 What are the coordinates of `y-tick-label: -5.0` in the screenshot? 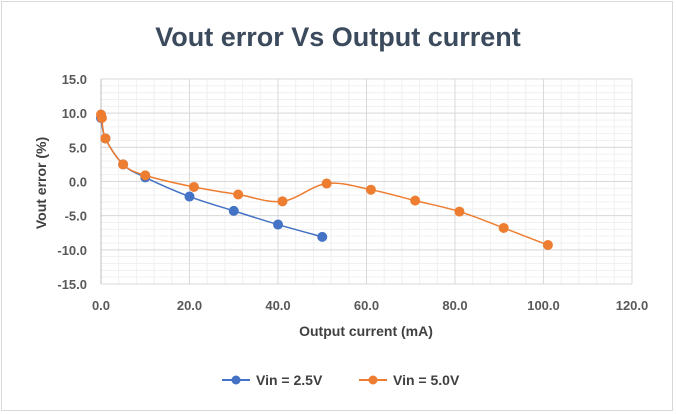 It's located at (76, 216).